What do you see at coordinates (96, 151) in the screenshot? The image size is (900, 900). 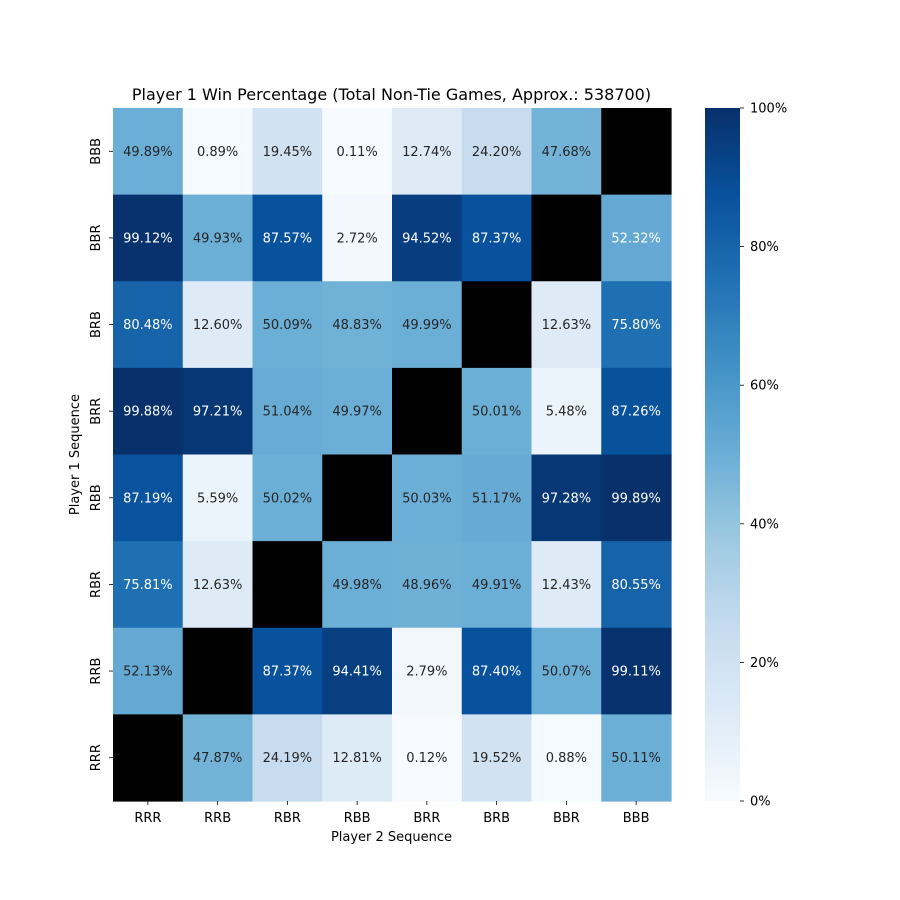 I see `y-tick-label: BBB` at bounding box center [96, 151].